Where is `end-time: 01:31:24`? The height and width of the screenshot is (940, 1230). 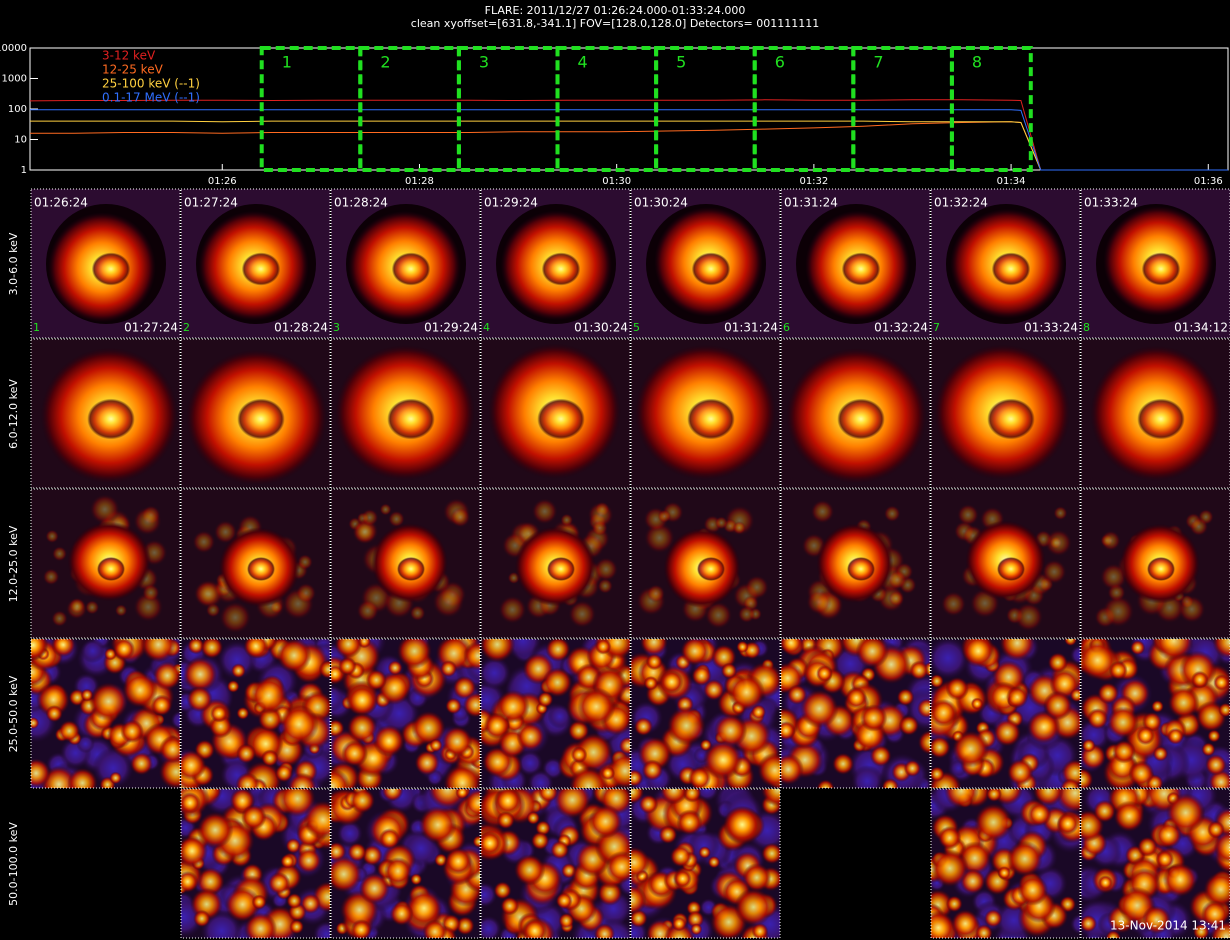 end-time: 01:31:24 is located at coordinates (751, 328).